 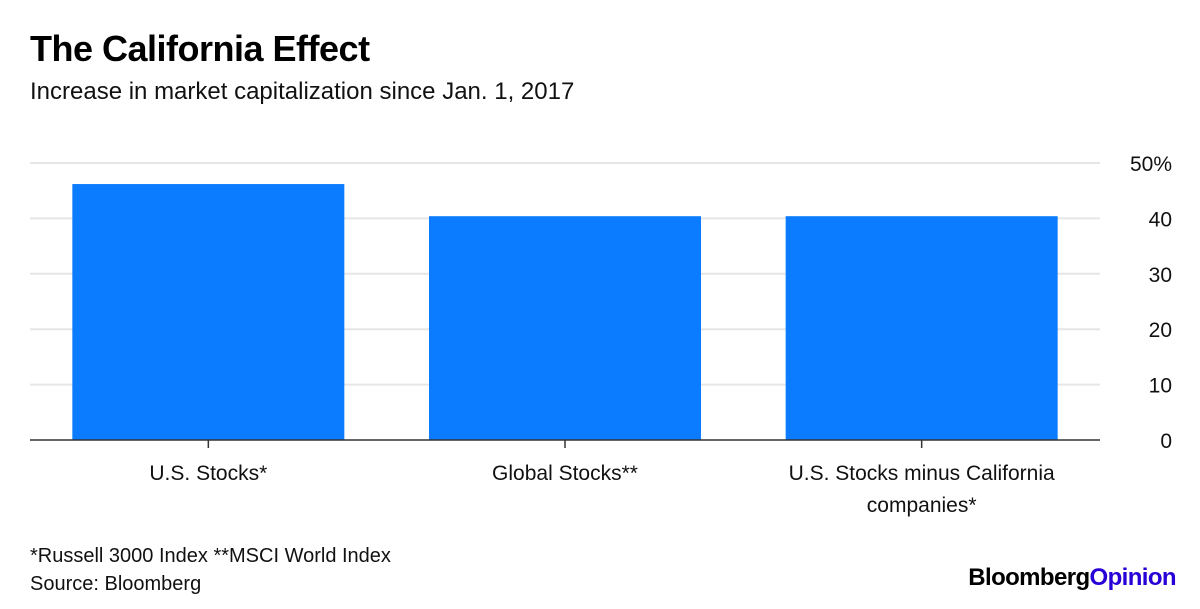 What do you see at coordinates (1160, 330) in the screenshot?
I see `y-tick-label: 20` at bounding box center [1160, 330].